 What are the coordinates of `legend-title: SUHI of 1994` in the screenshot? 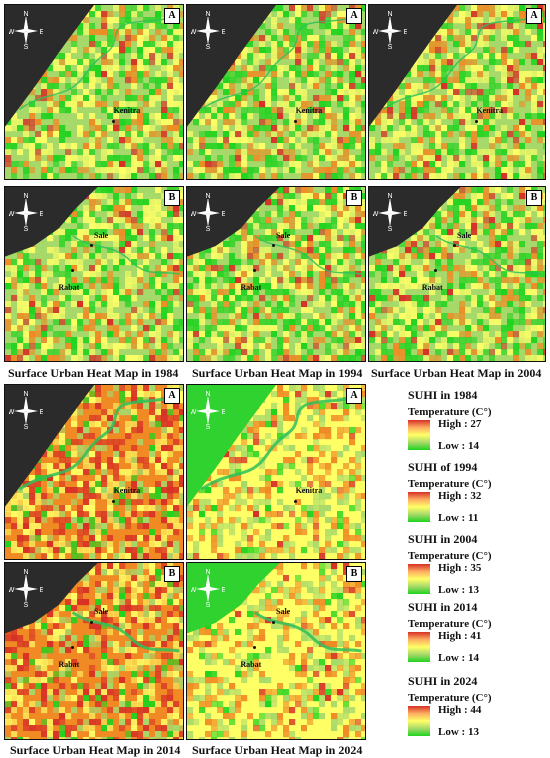 It's located at (443, 467).